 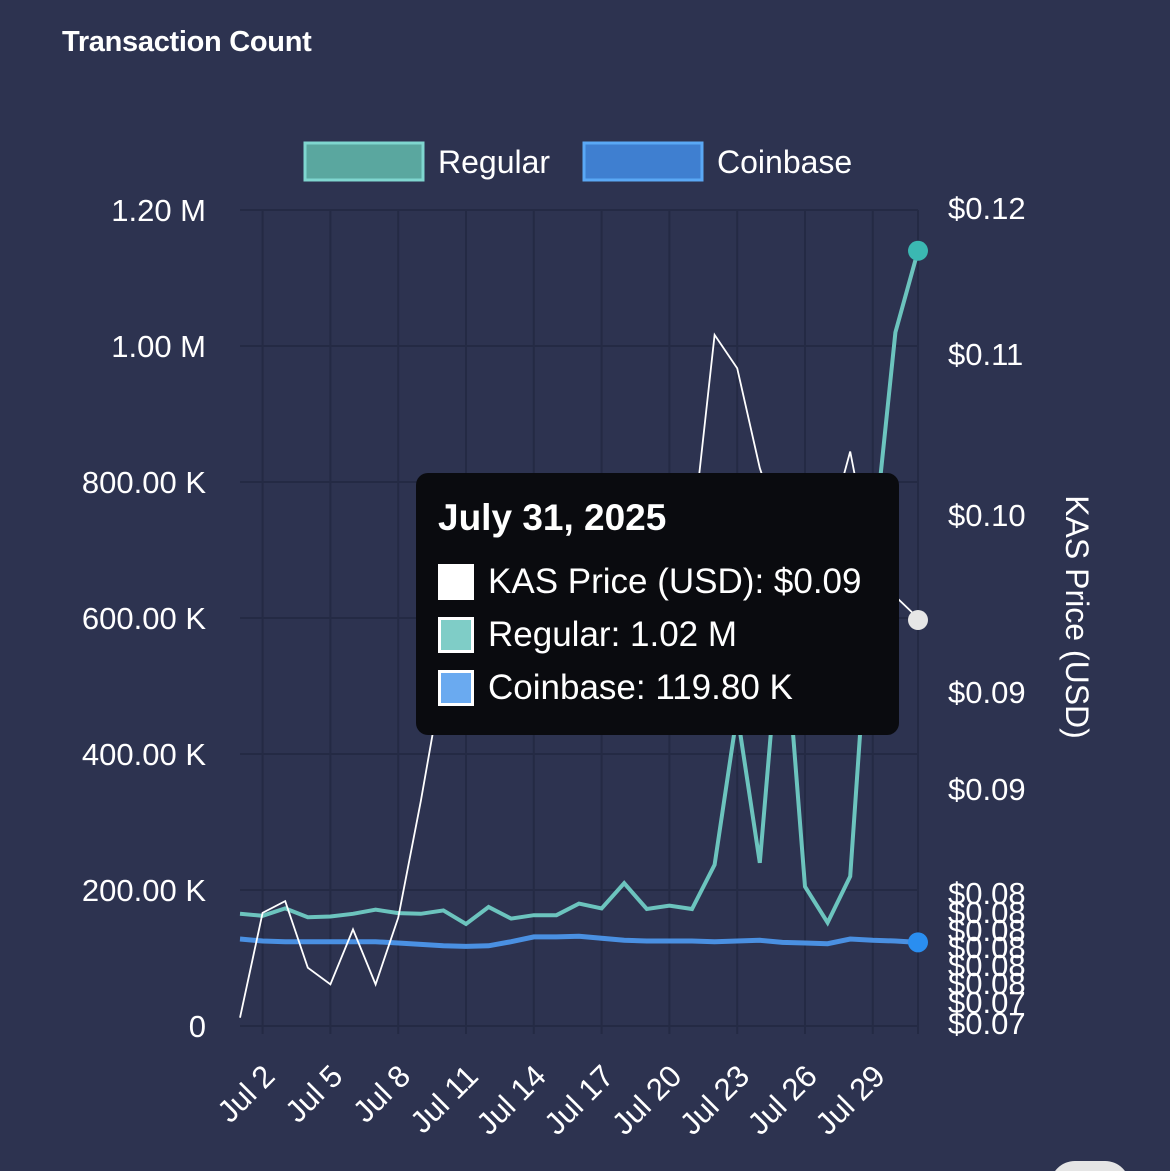 I want to click on legend-swatch-coinbase, so click(x=643, y=161).